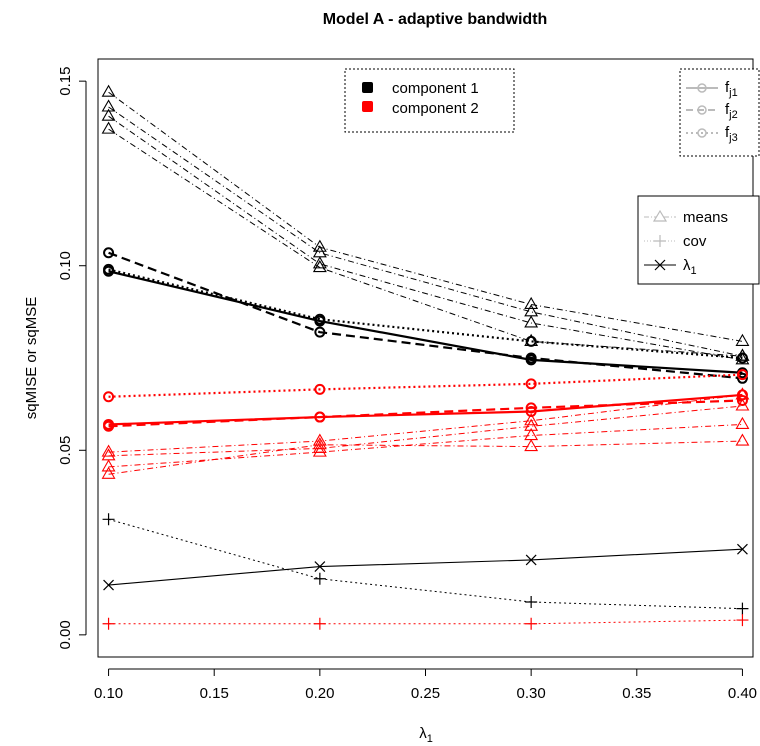 The width and height of the screenshot is (760, 746). I want to click on y-tick-label: 0.10, so click(65, 265).